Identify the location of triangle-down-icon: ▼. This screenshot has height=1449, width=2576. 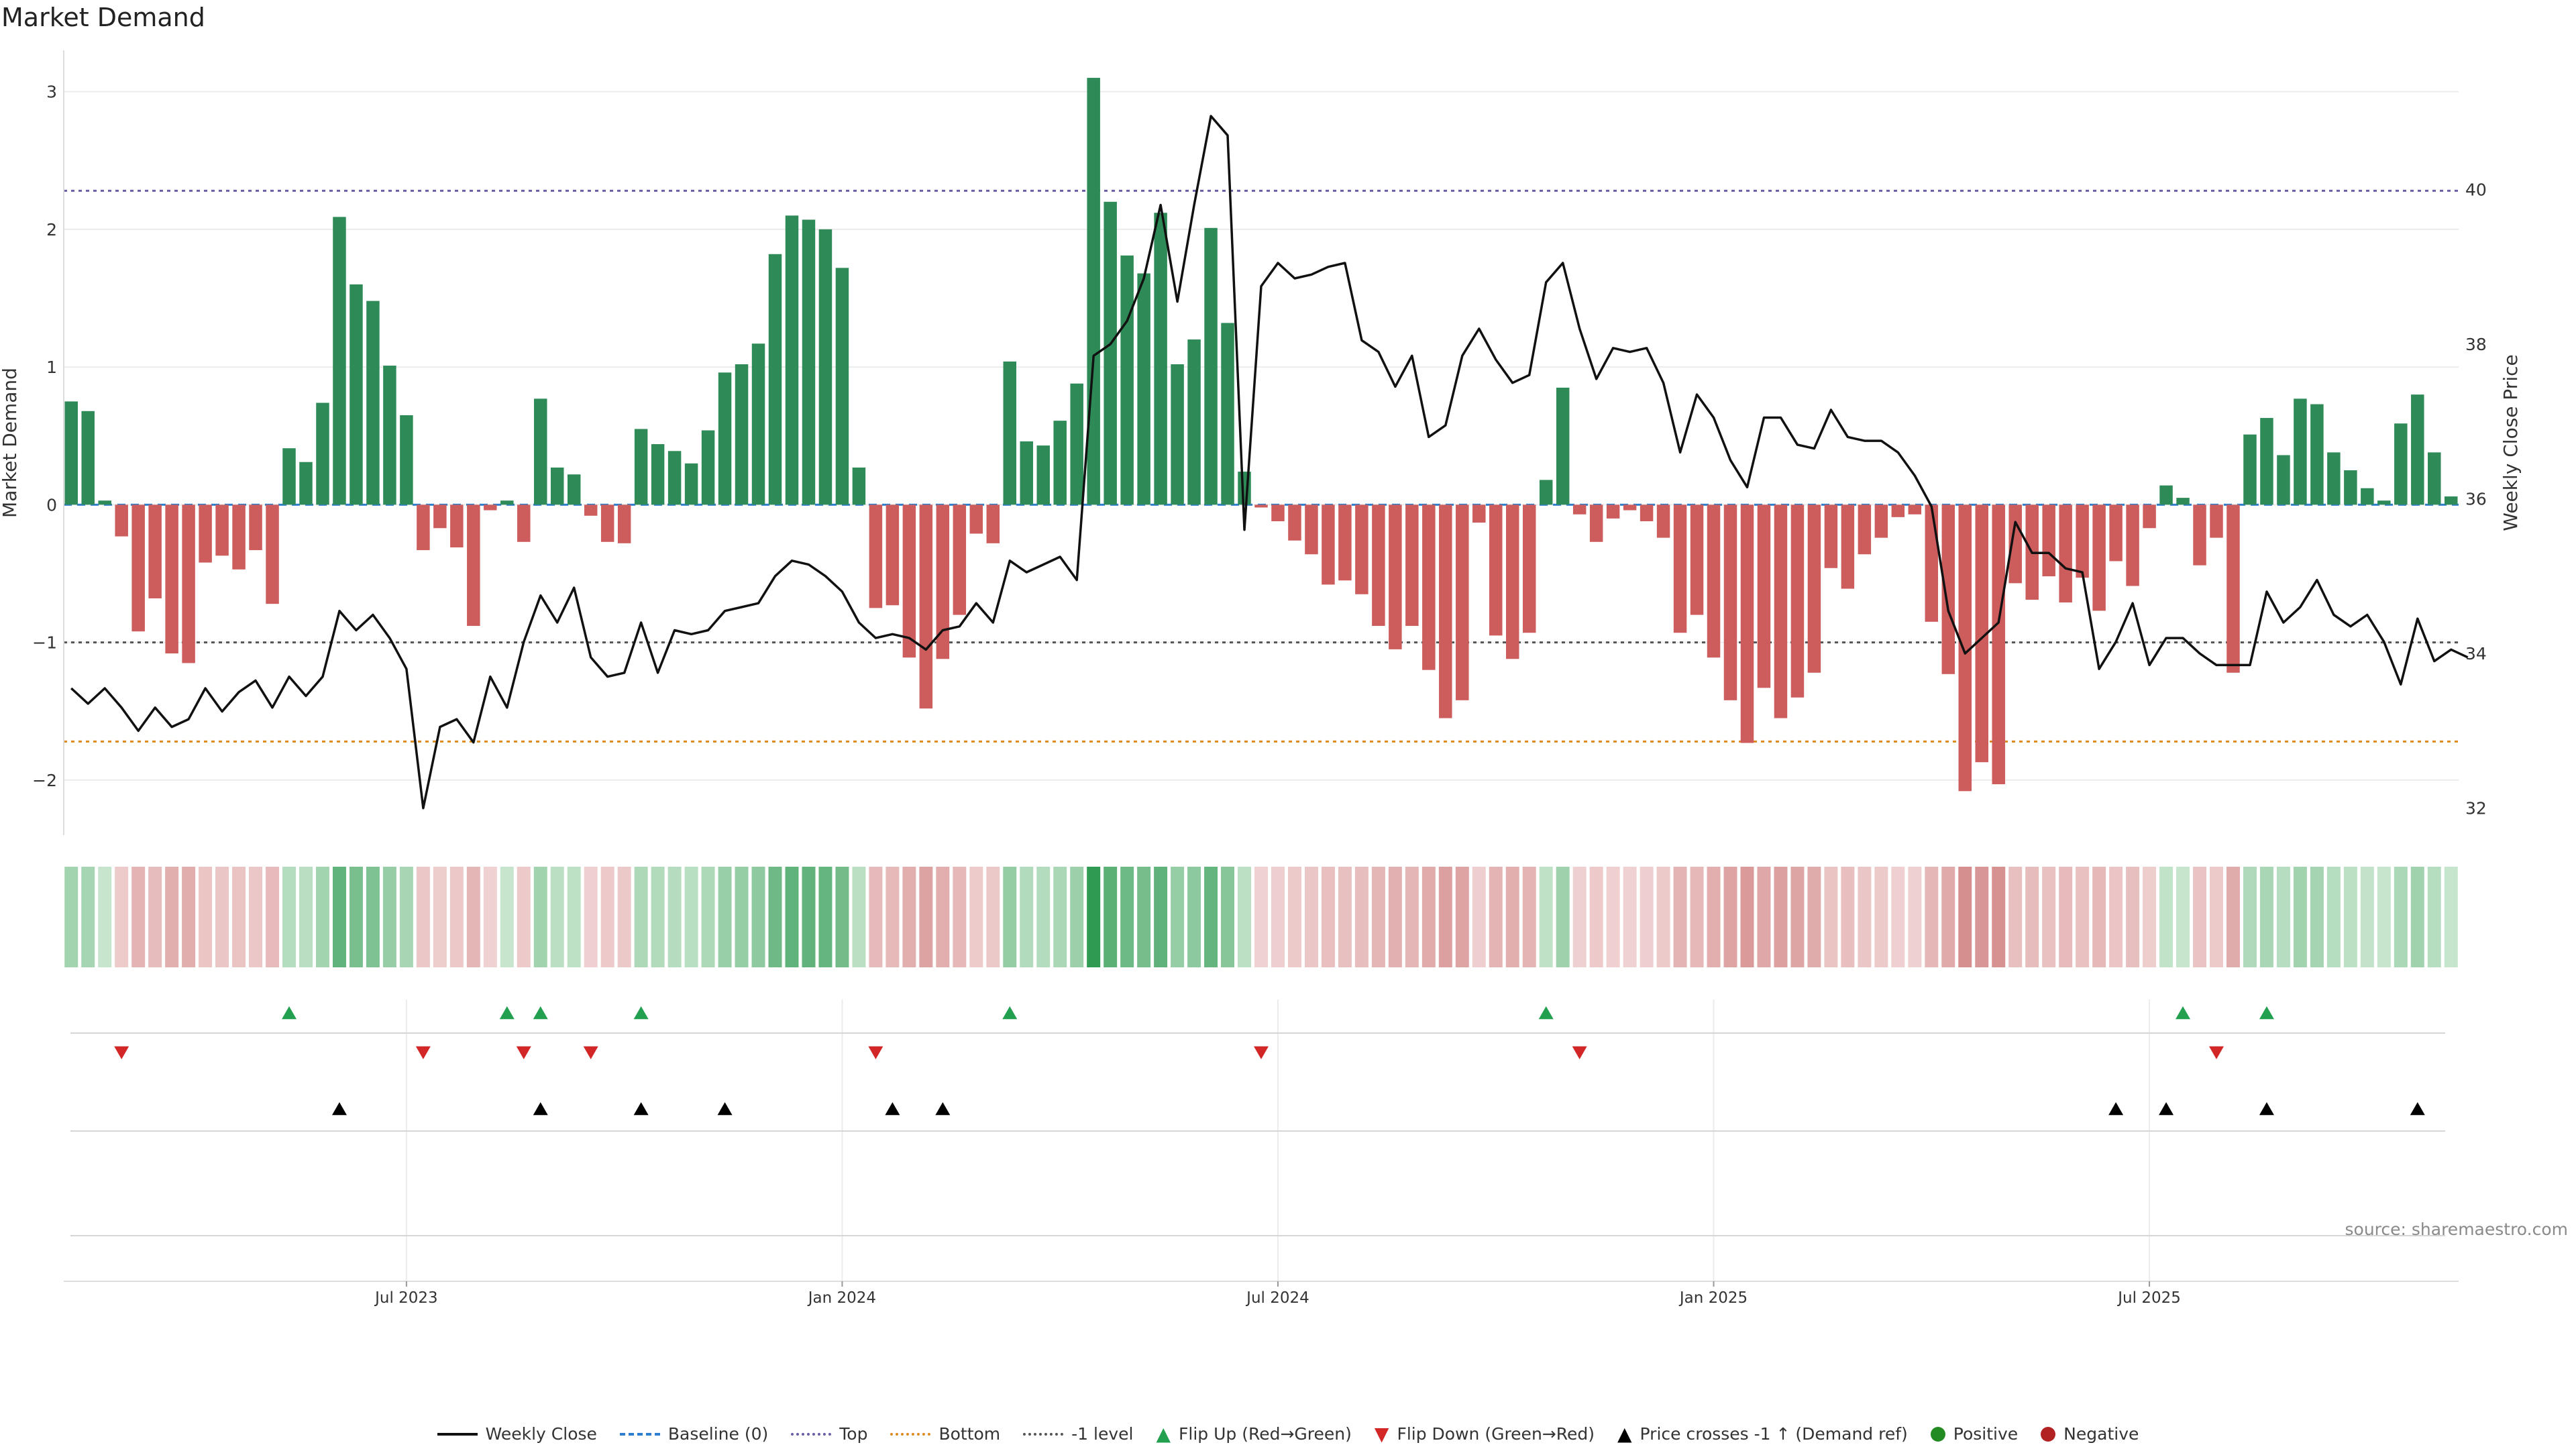
(1381, 1433).